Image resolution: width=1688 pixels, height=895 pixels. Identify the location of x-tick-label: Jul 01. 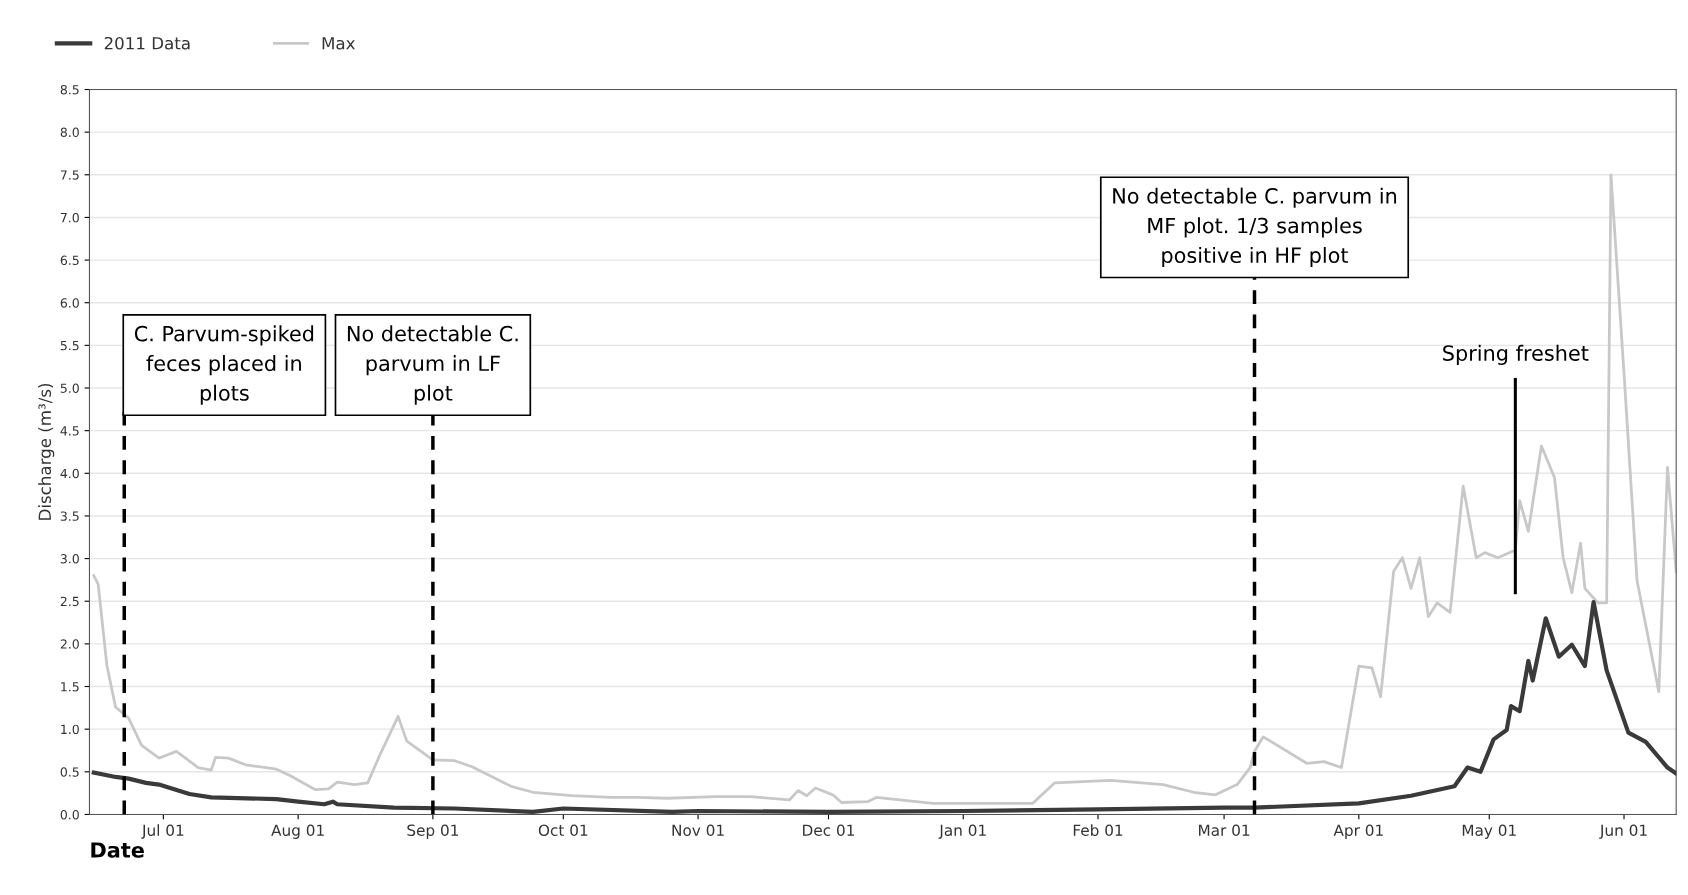
(162, 831).